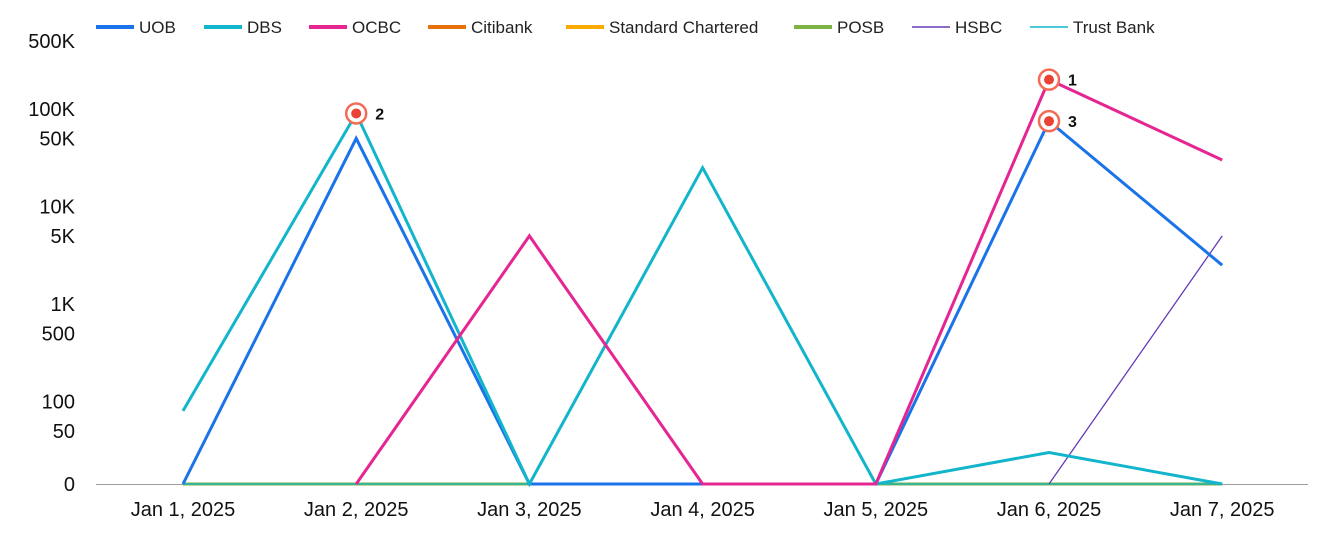  What do you see at coordinates (136, 27) in the screenshot?
I see `legend-item-uob: UOB` at bounding box center [136, 27].